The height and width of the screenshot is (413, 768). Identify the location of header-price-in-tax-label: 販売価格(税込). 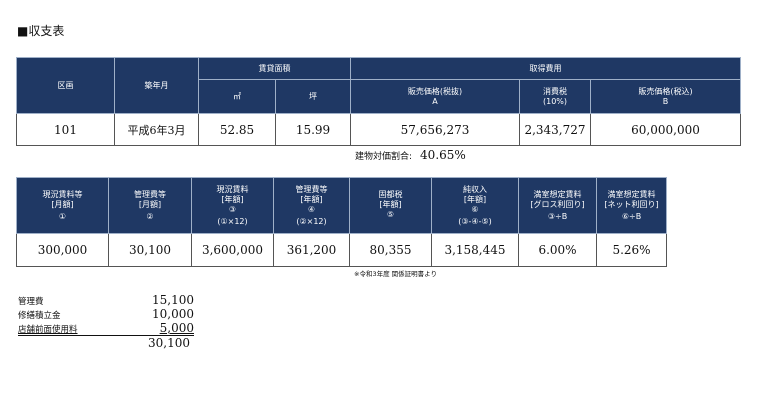
(665, 91).